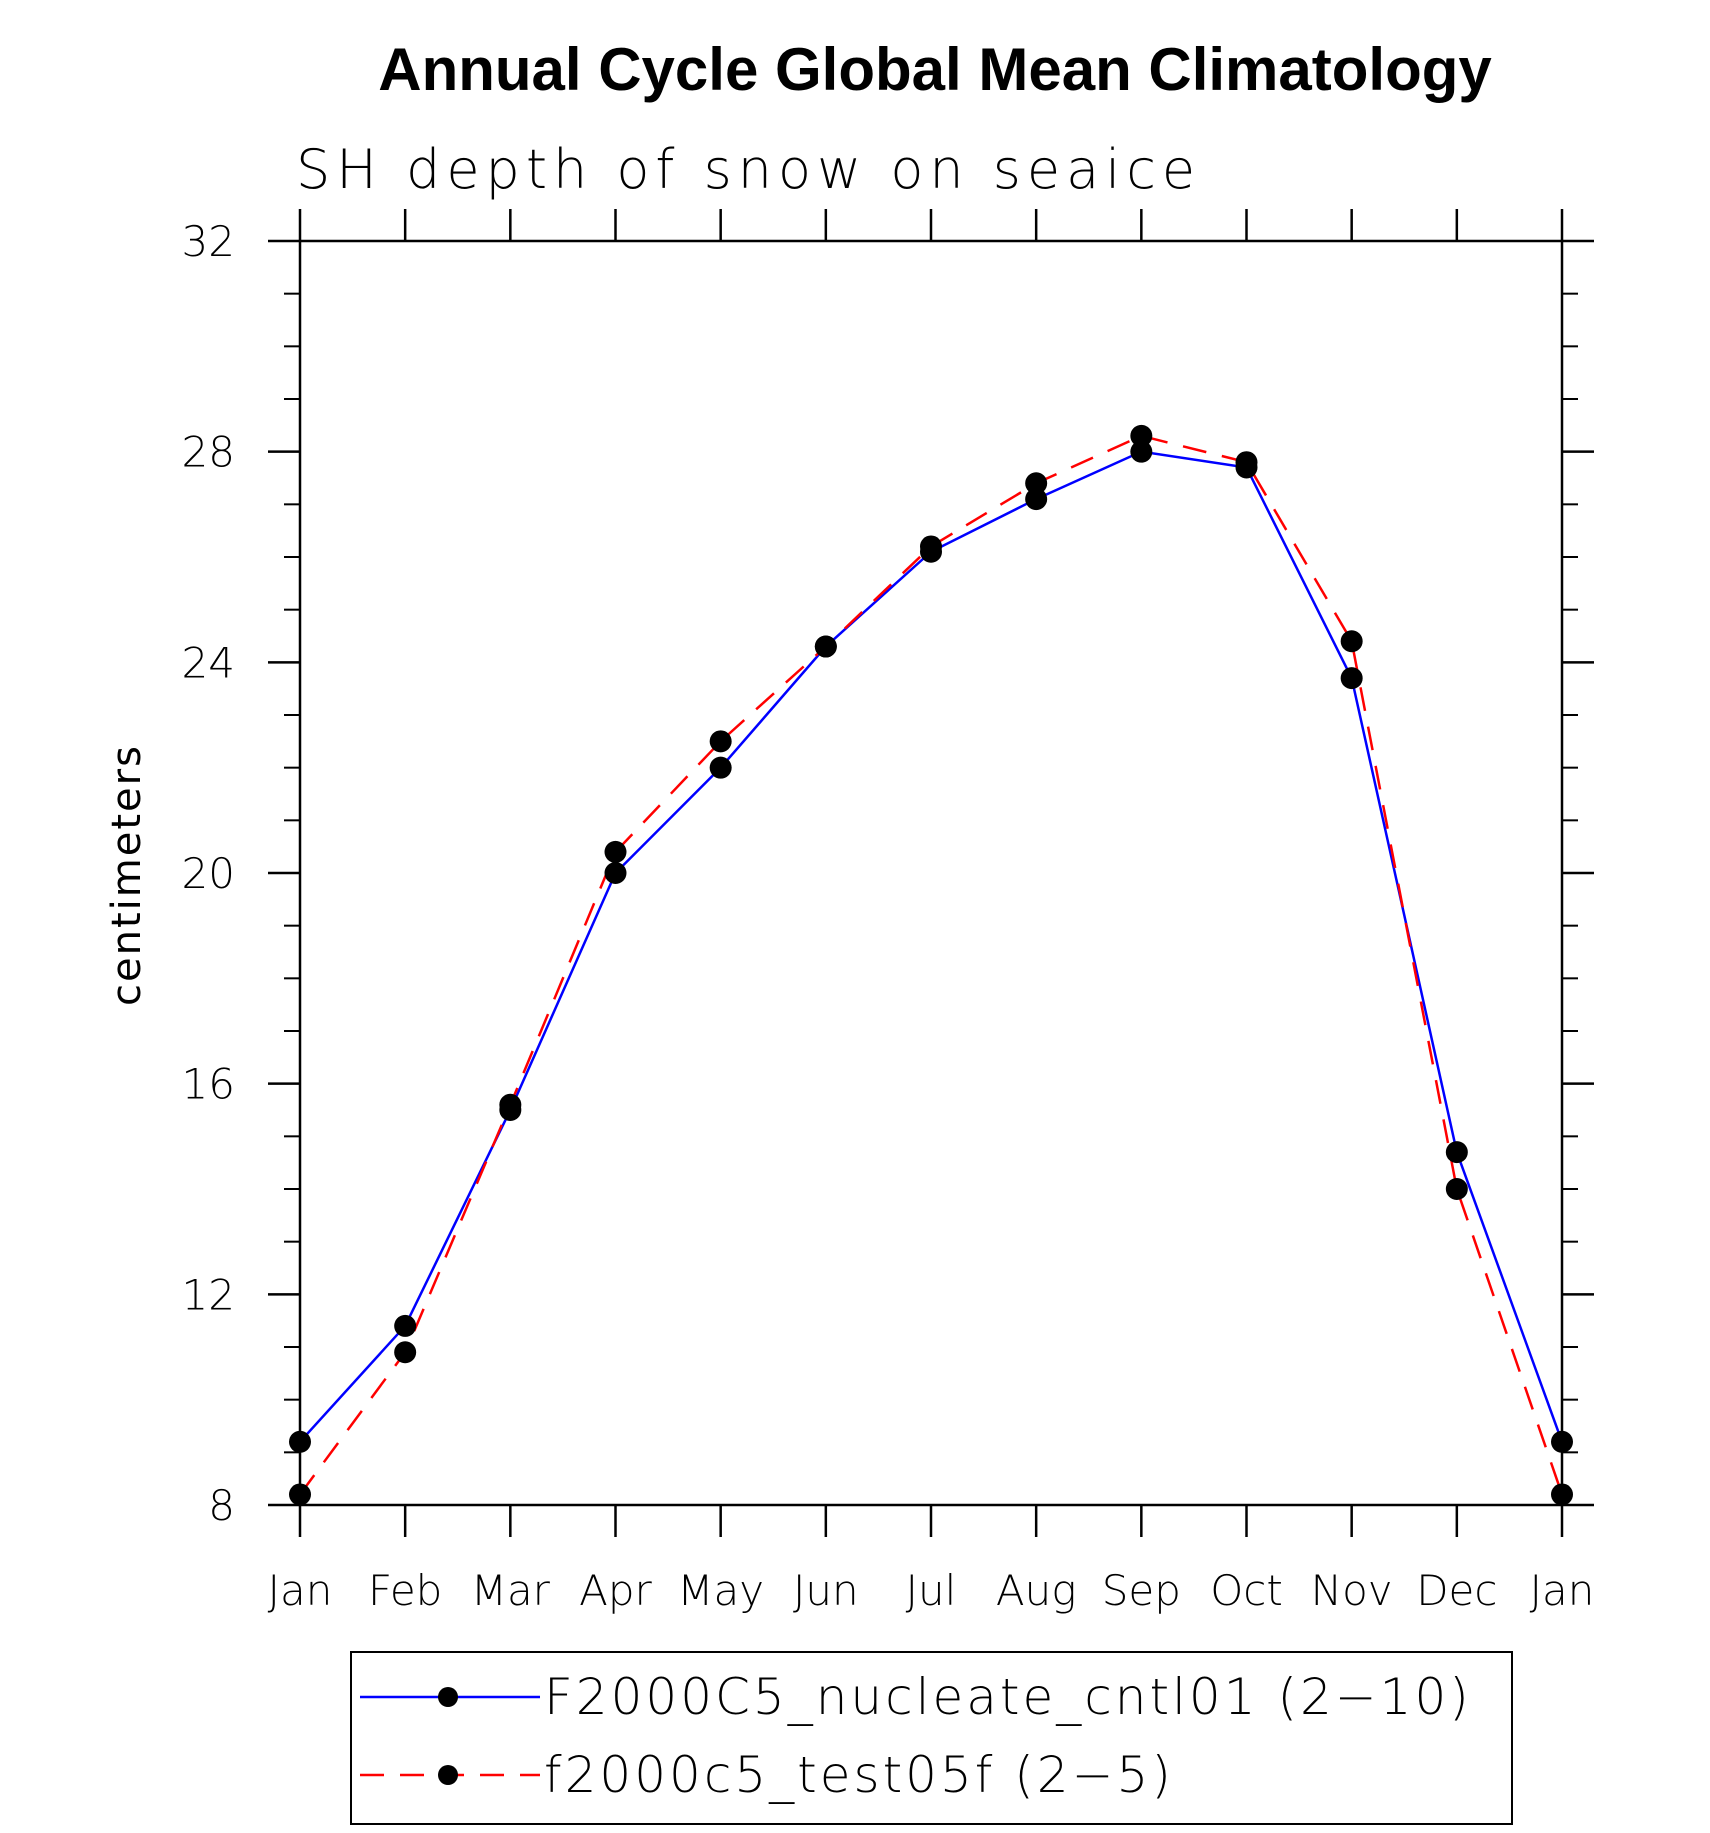 The image size is (1710, 1833). Describe the element at coordinates (208, 662) in the screenshot. I see `y-tick-label: 24` at that location.